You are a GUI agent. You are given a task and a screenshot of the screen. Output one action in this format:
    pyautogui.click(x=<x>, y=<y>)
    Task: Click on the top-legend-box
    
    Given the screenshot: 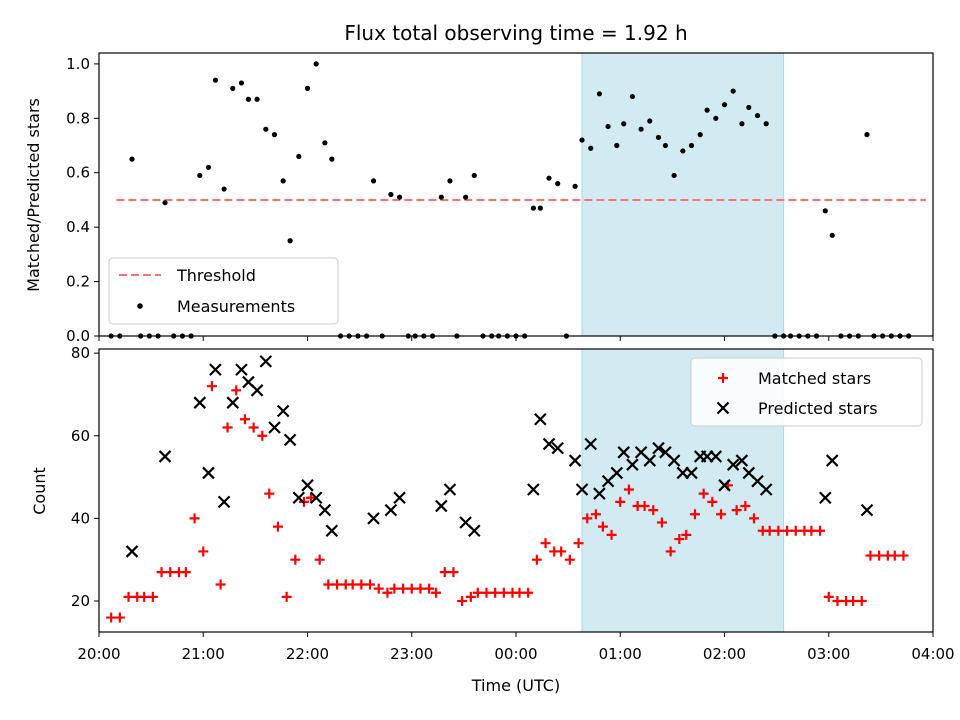 What is the action you would take?
    pyautogui.click(x=223, y=291)
    